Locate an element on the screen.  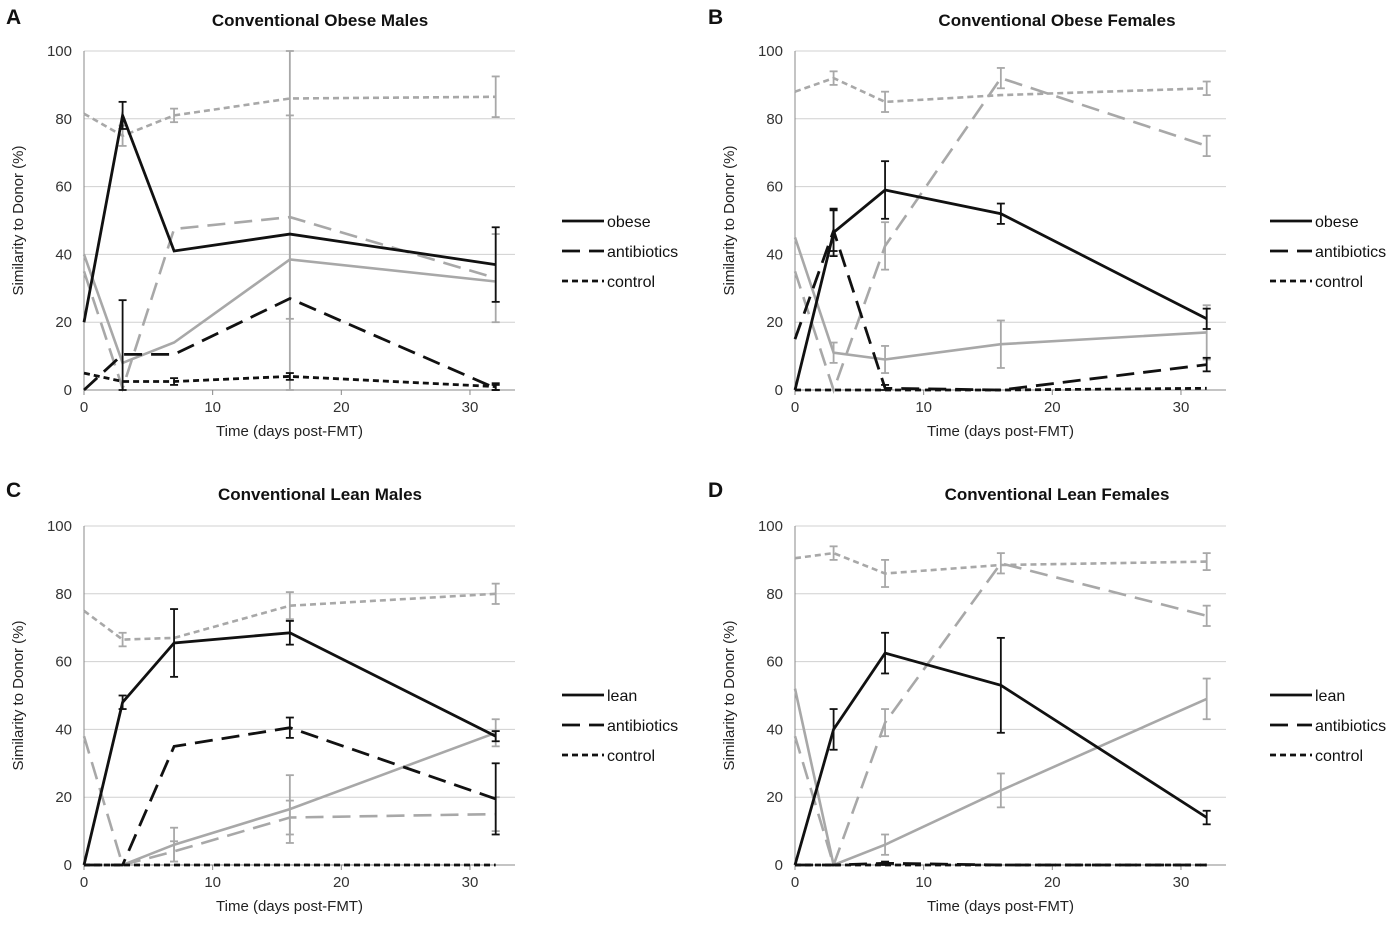
chart-title: Conventional Lean Females is located at coordinates (1057, 494).